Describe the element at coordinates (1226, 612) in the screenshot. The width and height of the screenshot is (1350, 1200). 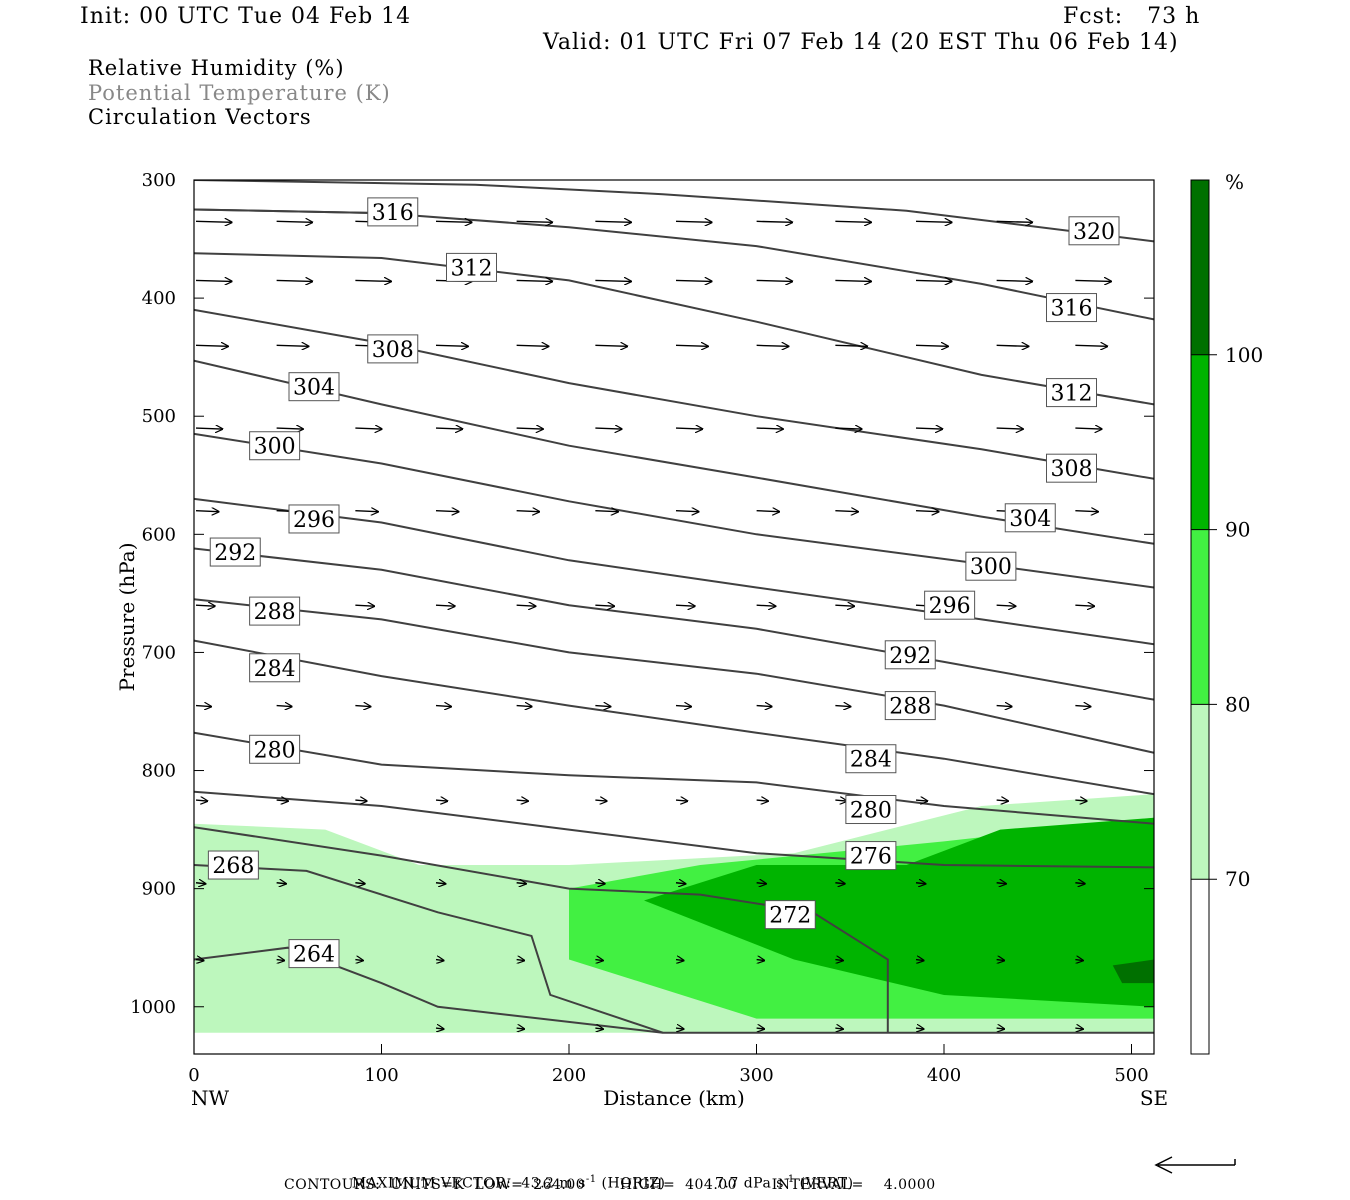
I see `colorbar: 70 80 90 100%` at that location.